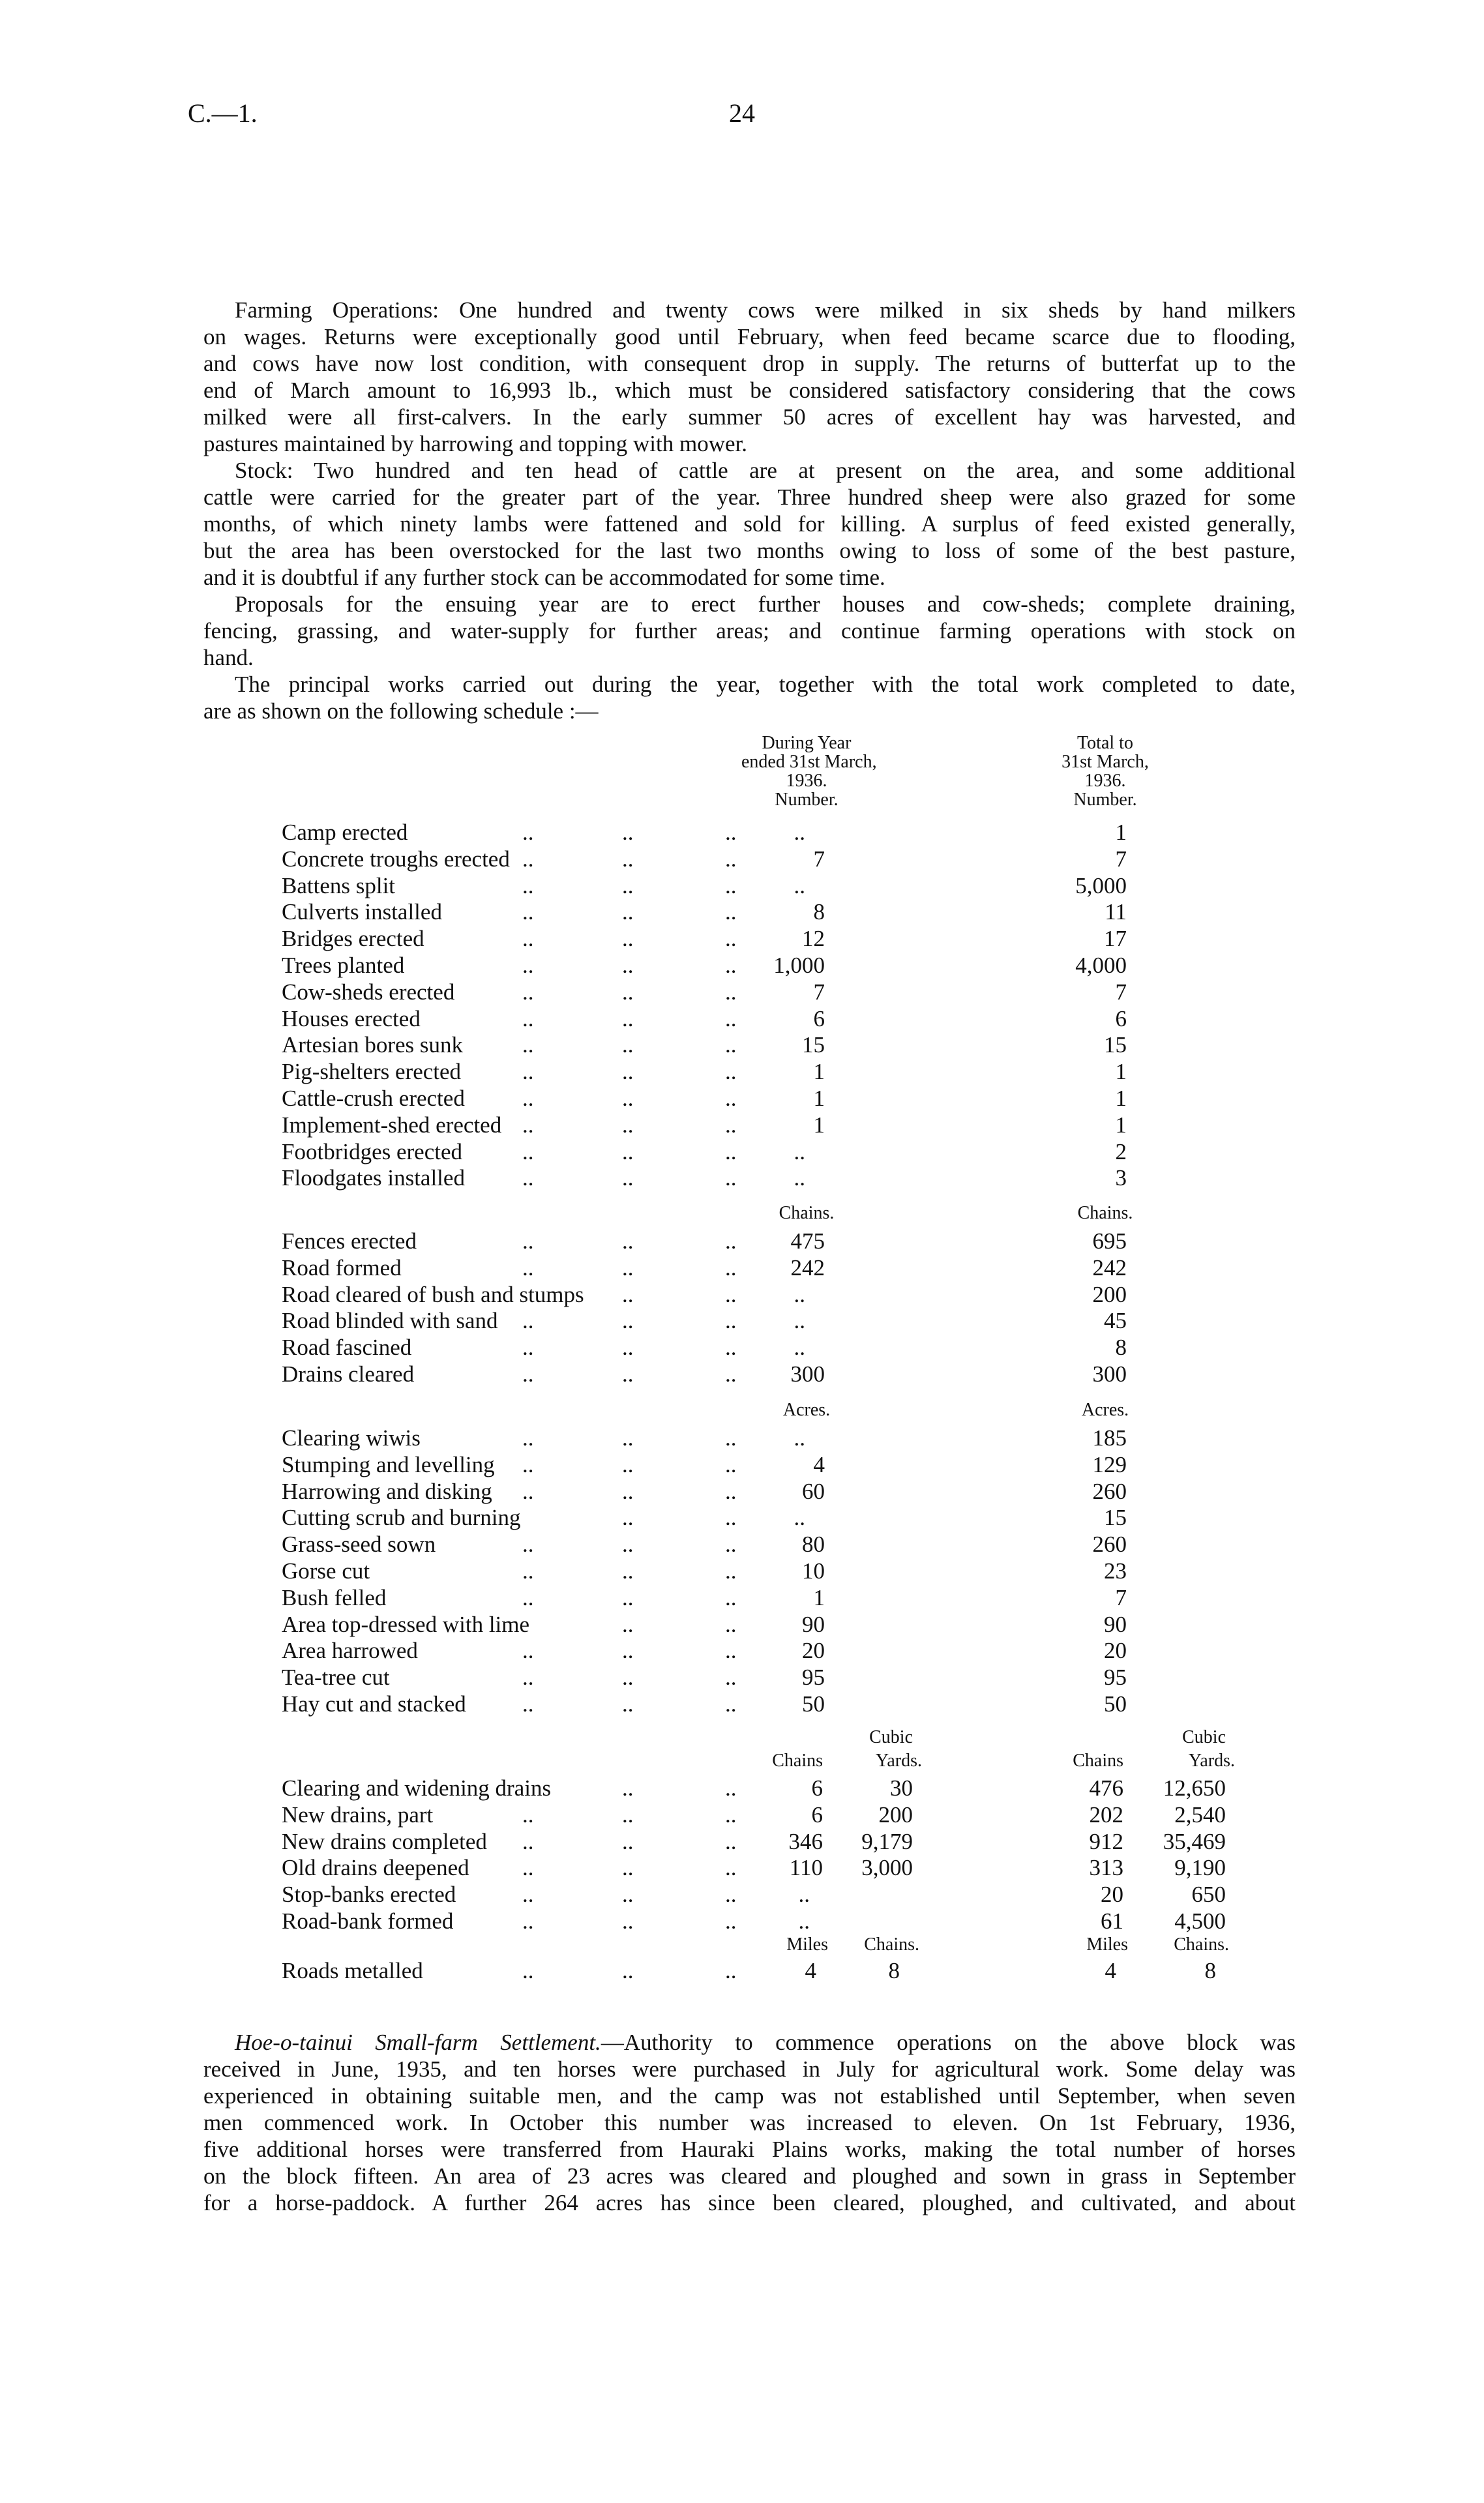 The height and width of the screenshot is (2503, 1484). What do you see at coordinates (742, 965) in the screenshot?
I see `table-row: Trees planted...... 1,000 4,000` at bounding box center [742, 965].